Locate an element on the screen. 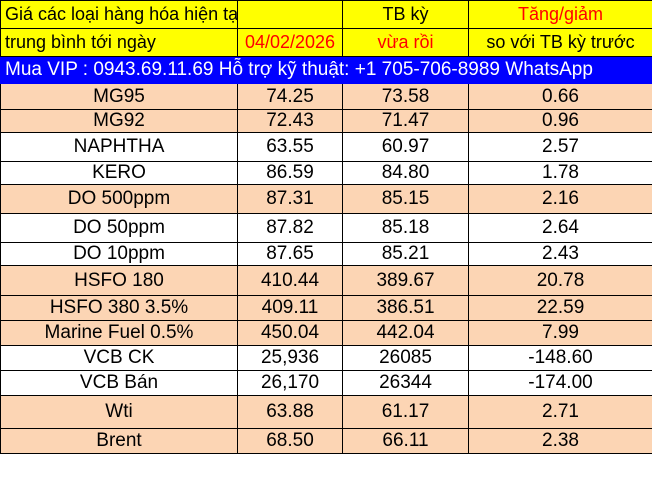 The height and width of the screenshot is (479, 652). header-change-line2: so với TB kỳ trước is located at coordinates (560, 42).